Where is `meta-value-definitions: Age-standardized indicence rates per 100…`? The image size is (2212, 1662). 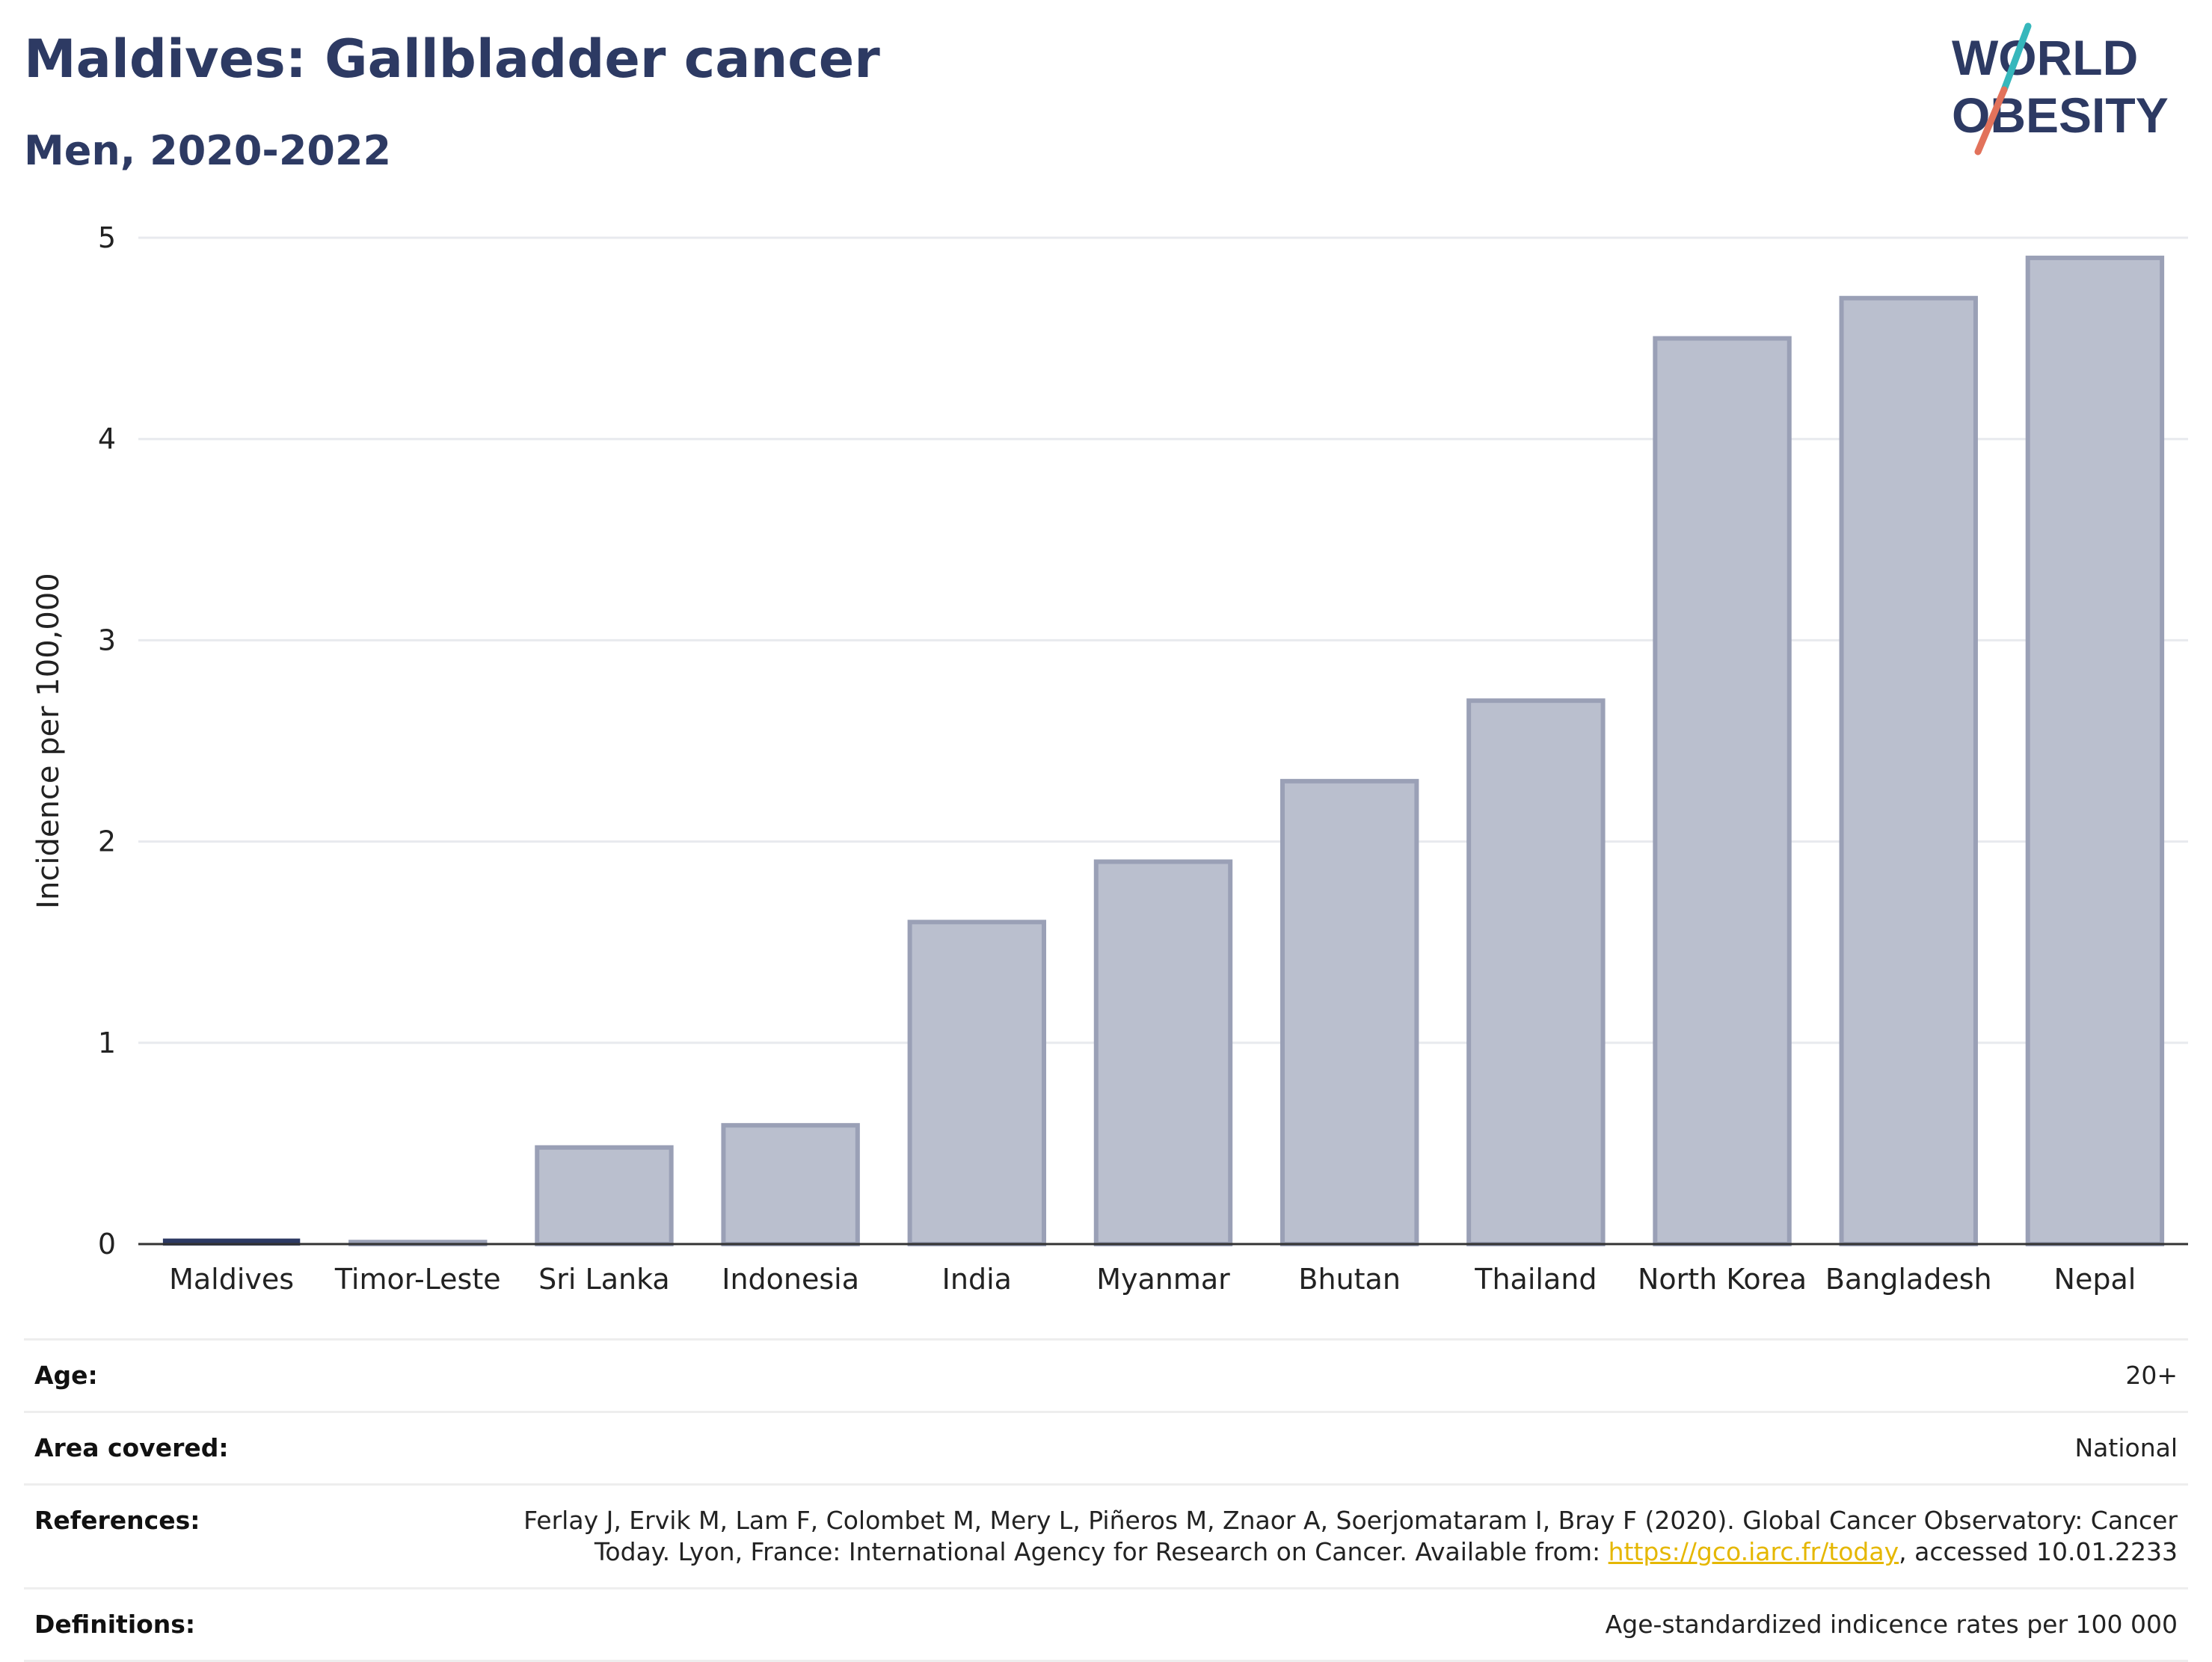 meta-value-definitions: Age-standardized indicence rates per 100… is located at coordinates (1891, 1624).